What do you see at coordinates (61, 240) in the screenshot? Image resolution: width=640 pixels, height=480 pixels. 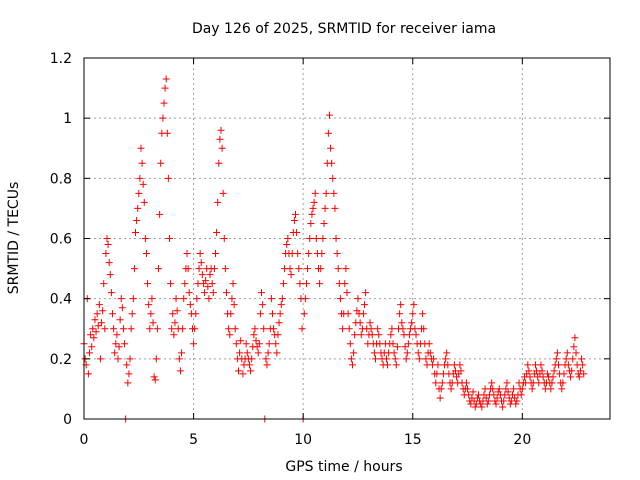 I see `y-tick-label: 0.6` at bounding box center [61, 240].